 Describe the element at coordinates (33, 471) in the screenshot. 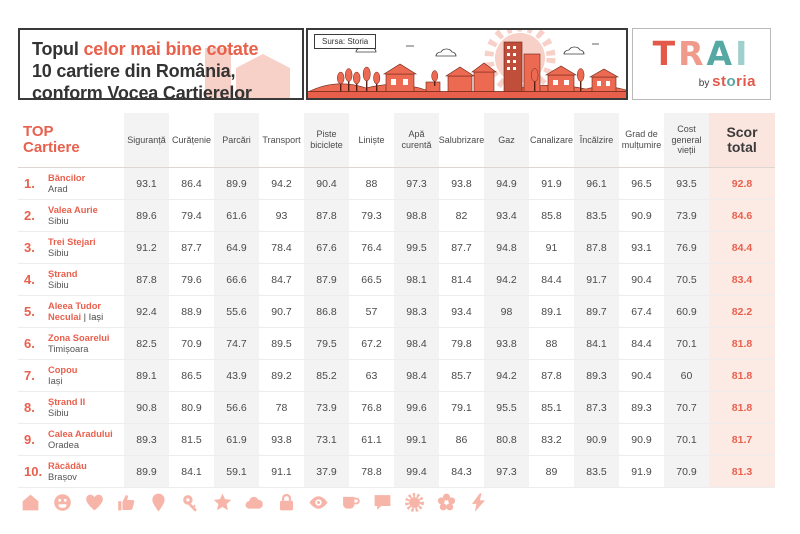

I see `rank-number: 10.` at that location.